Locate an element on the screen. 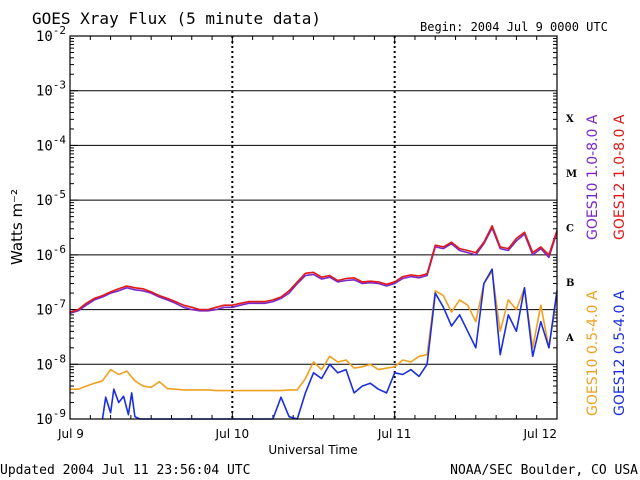 The image size is (640, 480). y-tick-label: 10⁻⁶ is located at coordinates (51, 253).